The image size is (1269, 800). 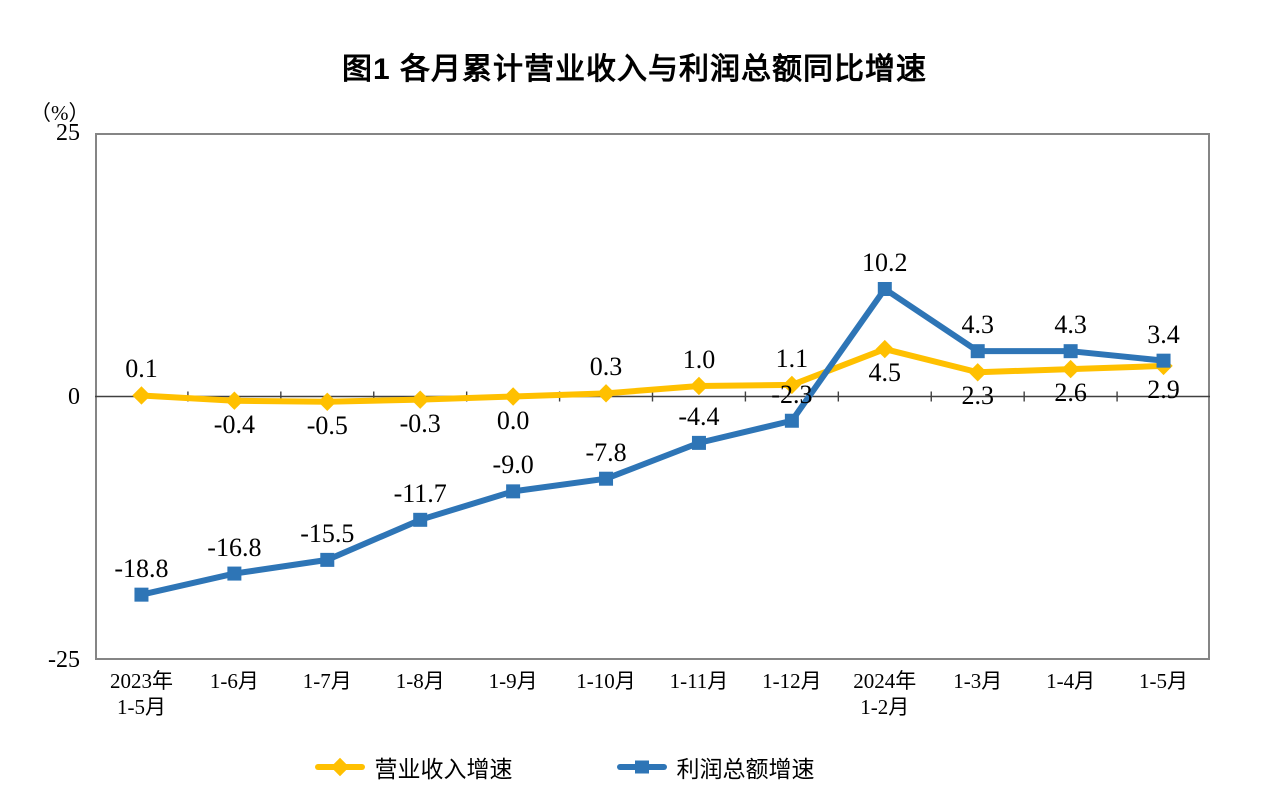 I want to click on x-axis-label: 1-5月, so click(x=1164, y=681).